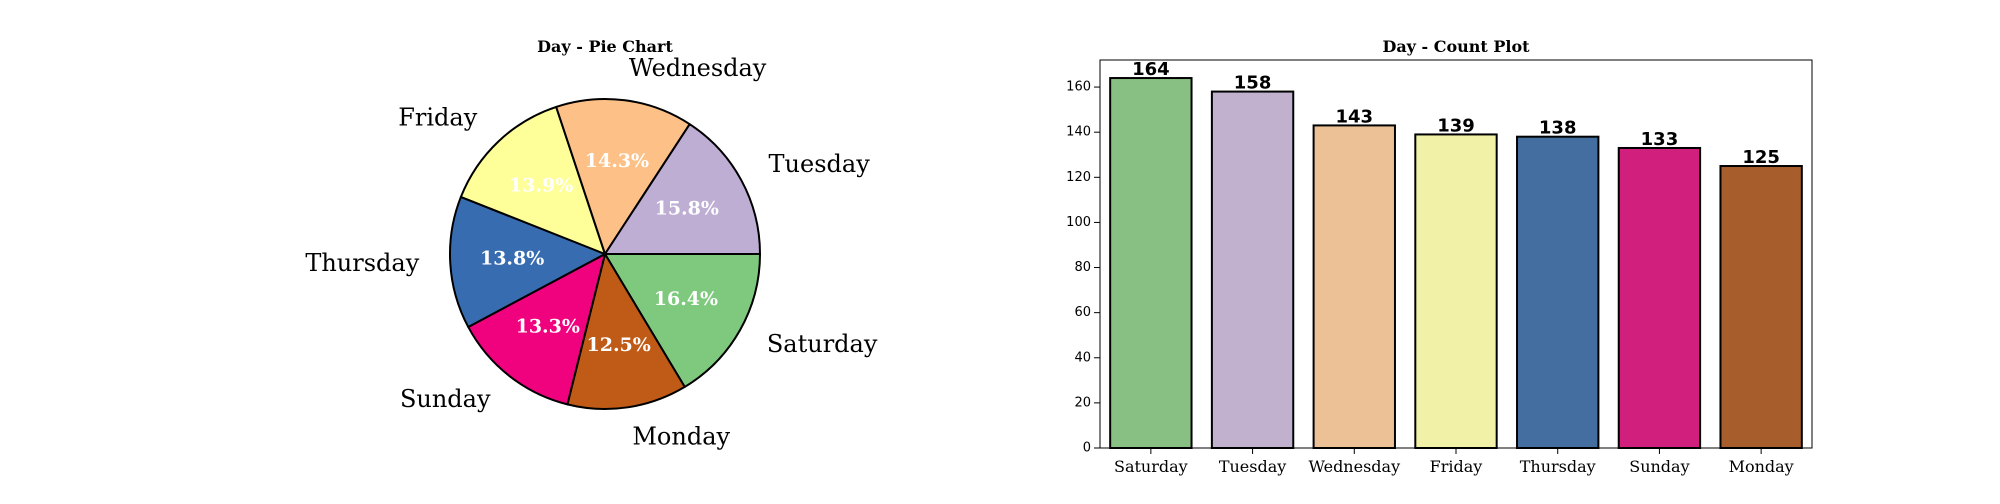 This screenshot has width=2000, height=504. I want to click on y-tick-label: 40, so click(1082, 357).